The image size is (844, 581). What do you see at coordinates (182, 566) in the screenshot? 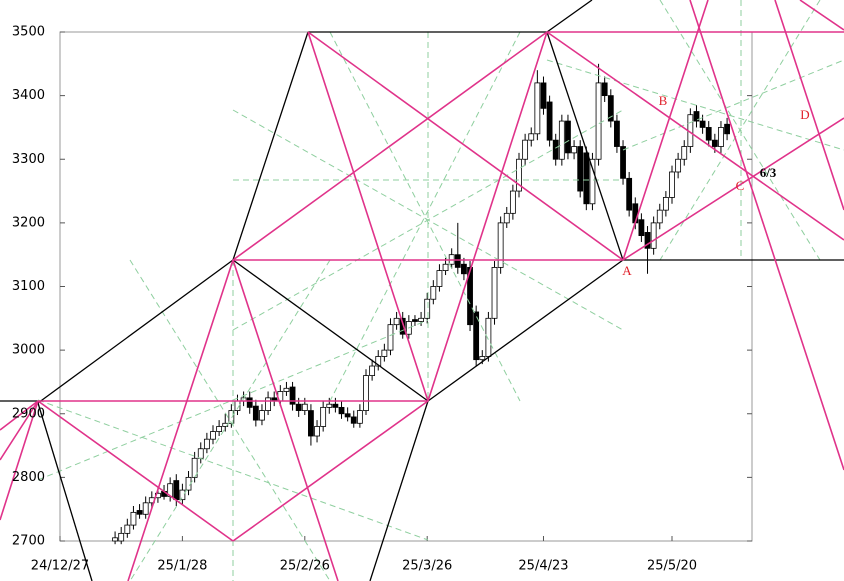
I see `x-tick-label: 25/1/28` at bounding box center [182, 566].